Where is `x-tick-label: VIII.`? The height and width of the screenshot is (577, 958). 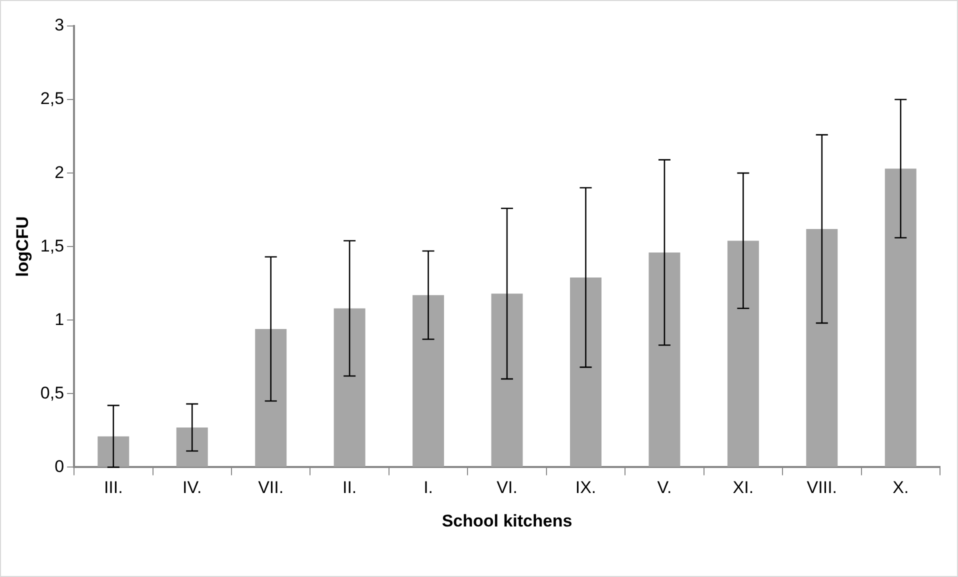 x-tick-label: VIII. is located at coordinates (822, 488).